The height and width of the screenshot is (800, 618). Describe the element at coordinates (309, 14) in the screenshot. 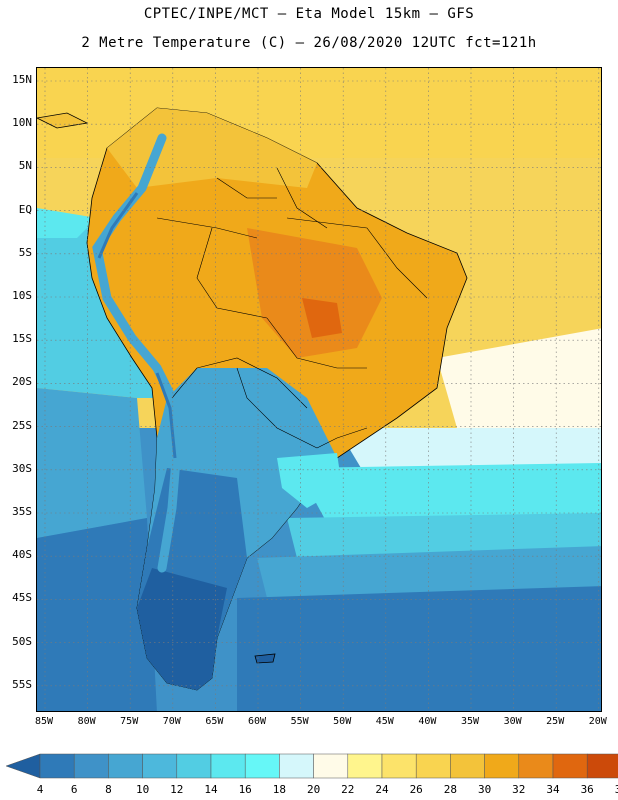

I see `map-title: CPTEC/INPE/MCT – Eta Model 15km – GFS` at that location.